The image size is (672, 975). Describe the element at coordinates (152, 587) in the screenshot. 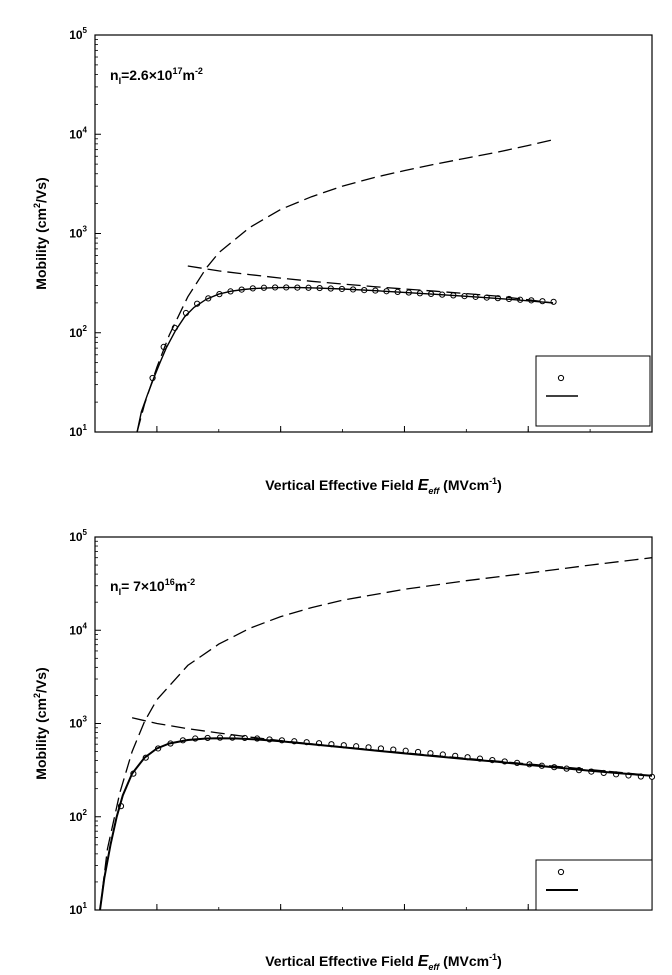

I see `density-label: nI= 7×1016m-2` at that location.